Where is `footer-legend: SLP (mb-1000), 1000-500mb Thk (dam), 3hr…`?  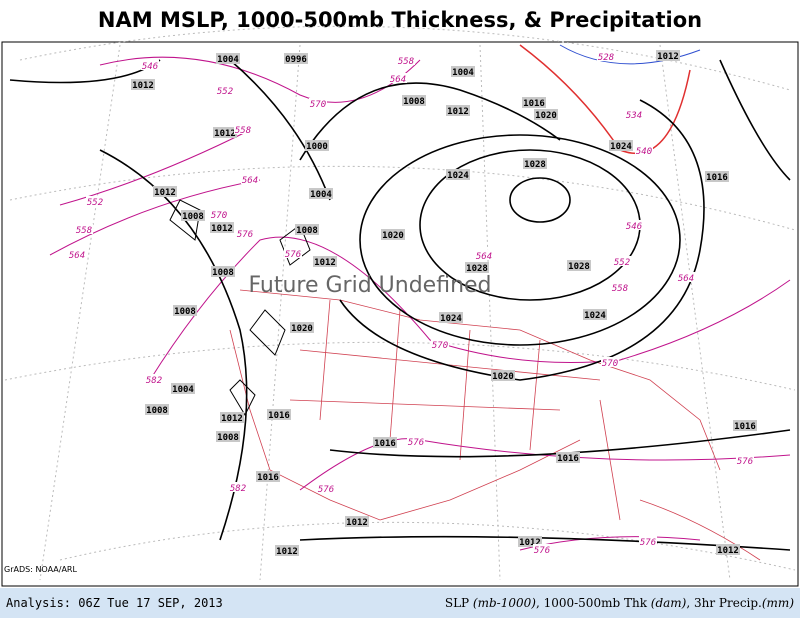 footer-legend: SLP (mb-1000), 1000-500mb Thk (dam), 3hr… is located at coordinates (619, 603).